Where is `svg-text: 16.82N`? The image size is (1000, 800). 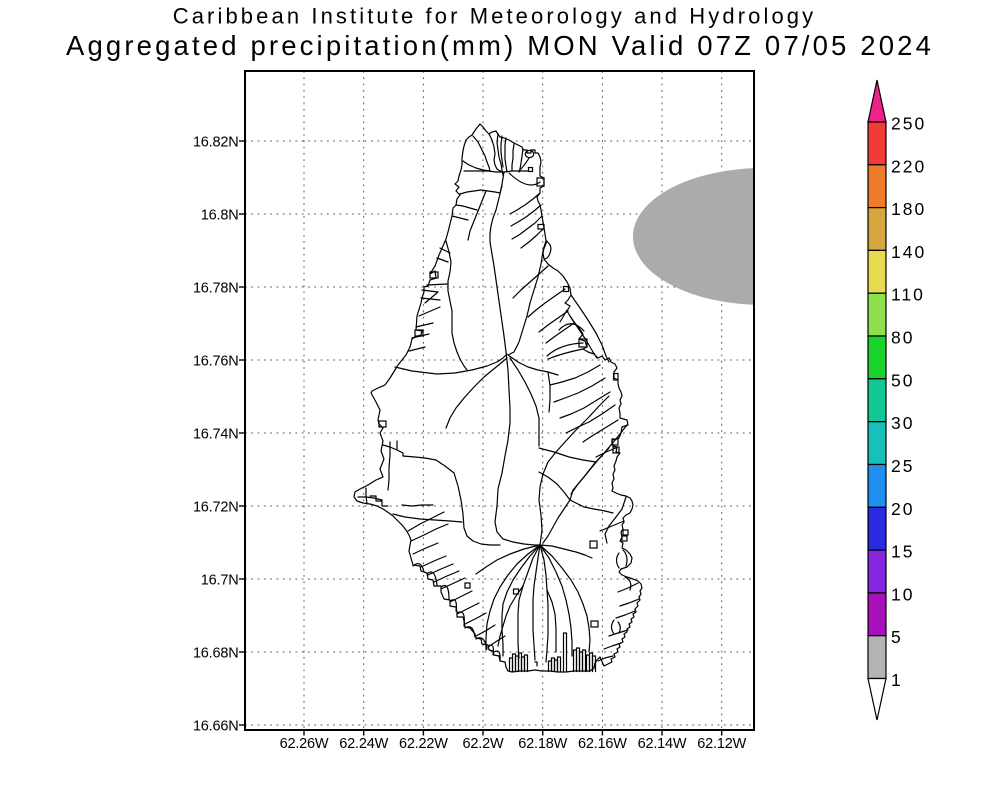 svg-text: 16.82N is located at coordinates (216, 143).